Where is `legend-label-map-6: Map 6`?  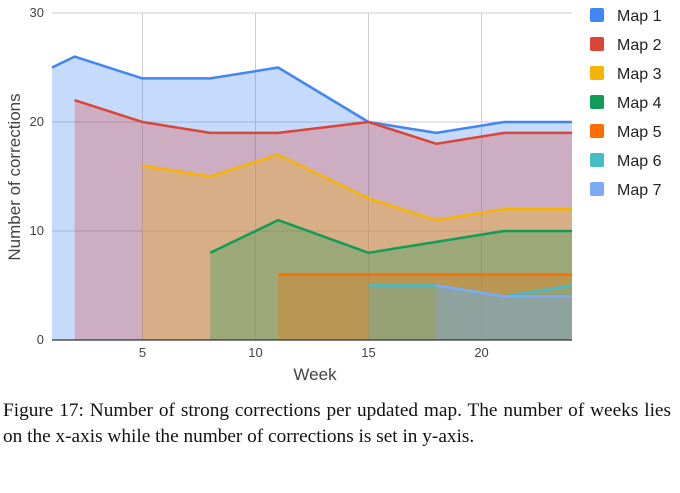 legend-label-map-6: Map 6 is located at coordinates (639, 161).